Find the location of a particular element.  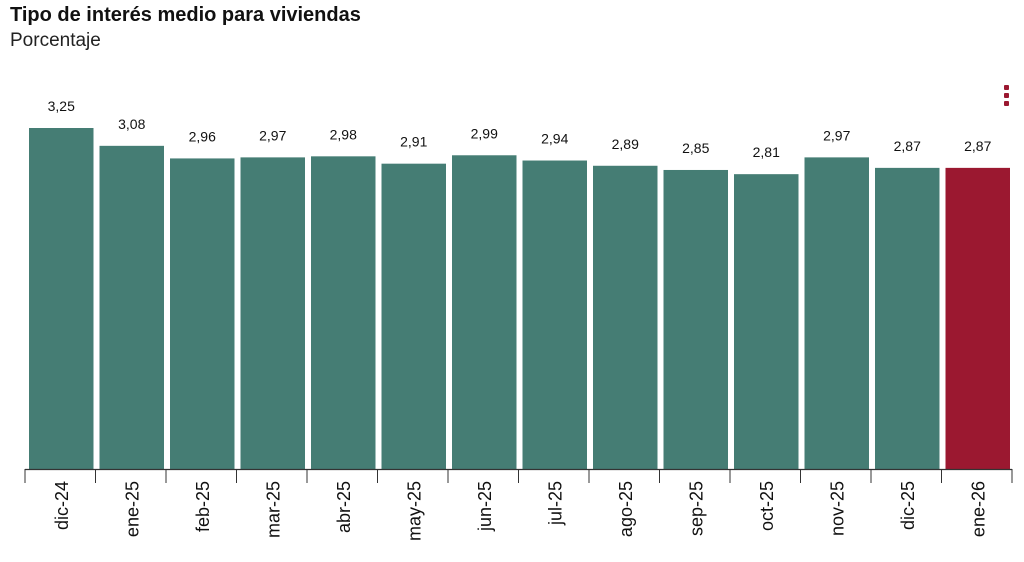

chart-subtitle: Porcentaje is located at coordinates (55, 40).